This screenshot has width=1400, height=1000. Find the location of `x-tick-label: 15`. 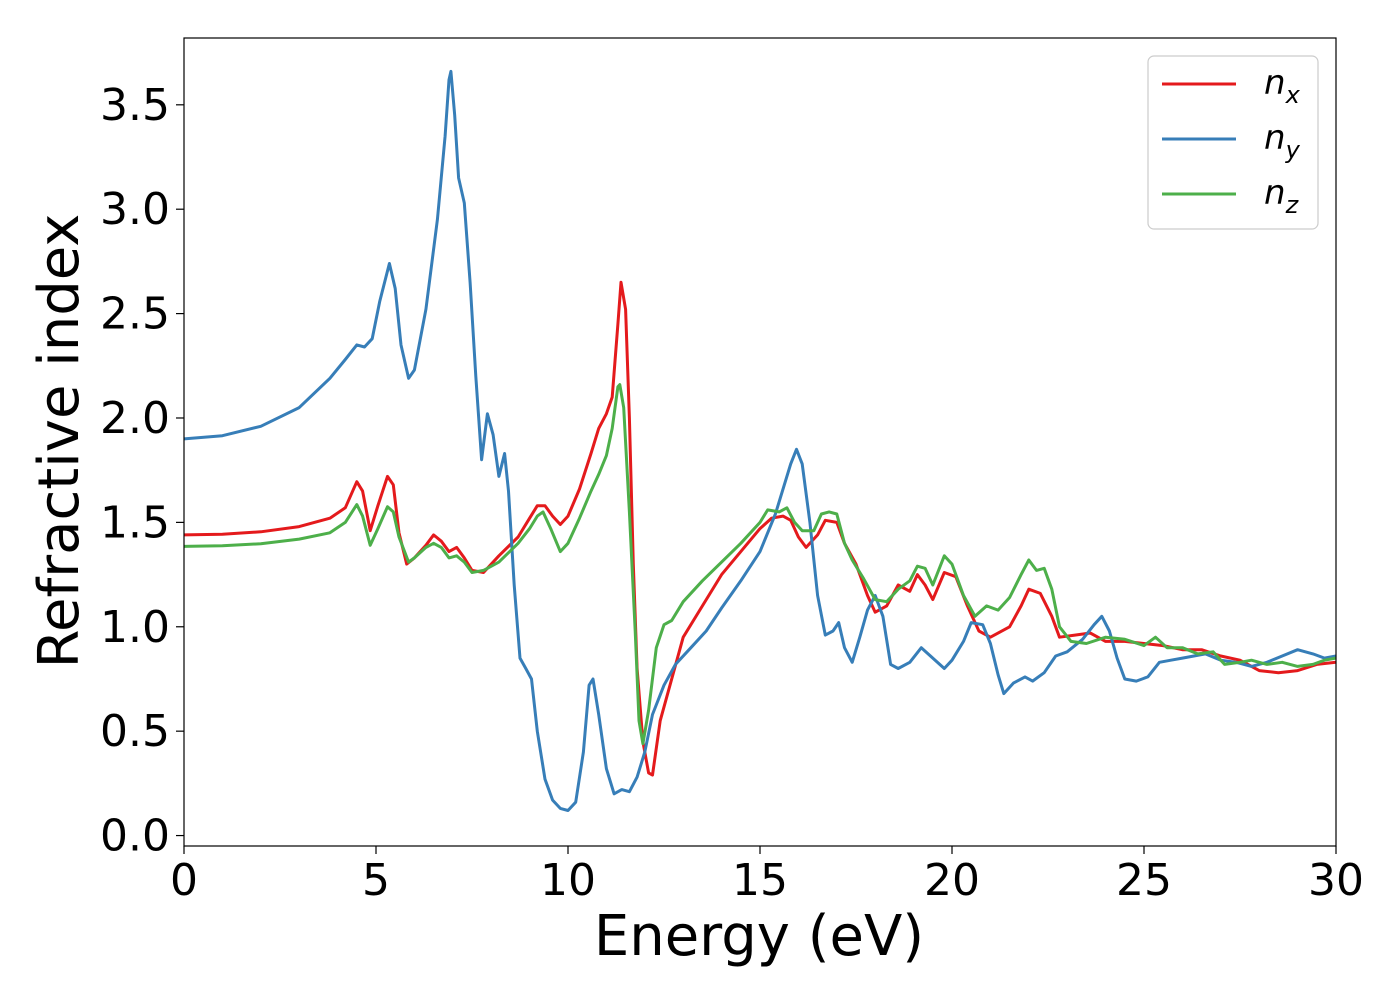

x-tick-label: 15 is located at coordinates (760, 880).